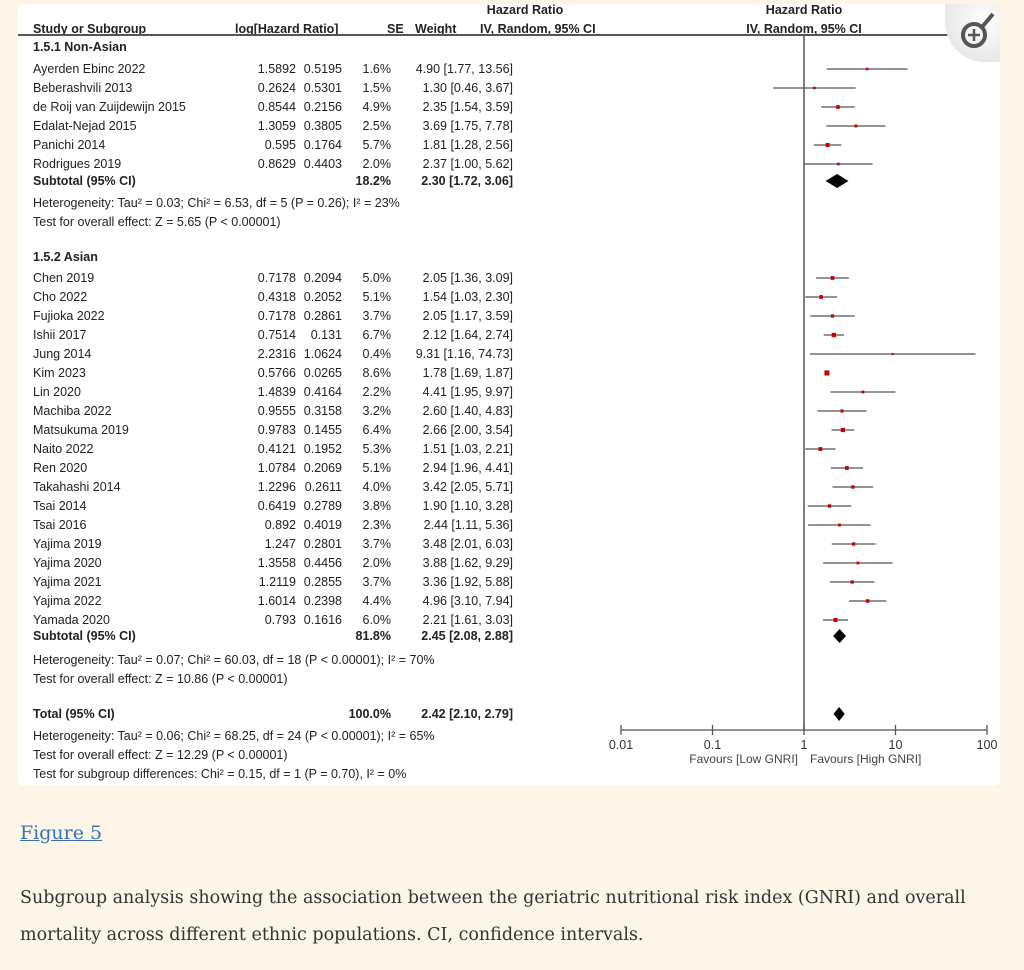 Image resolution: width=1024 pixels, height=970 pixels. What do you see at coordinates (467, 335) in the screenshot?
I see `study-hr-ci: 2.12 [1.64, 2.74]` at bounding box center [467, 335].